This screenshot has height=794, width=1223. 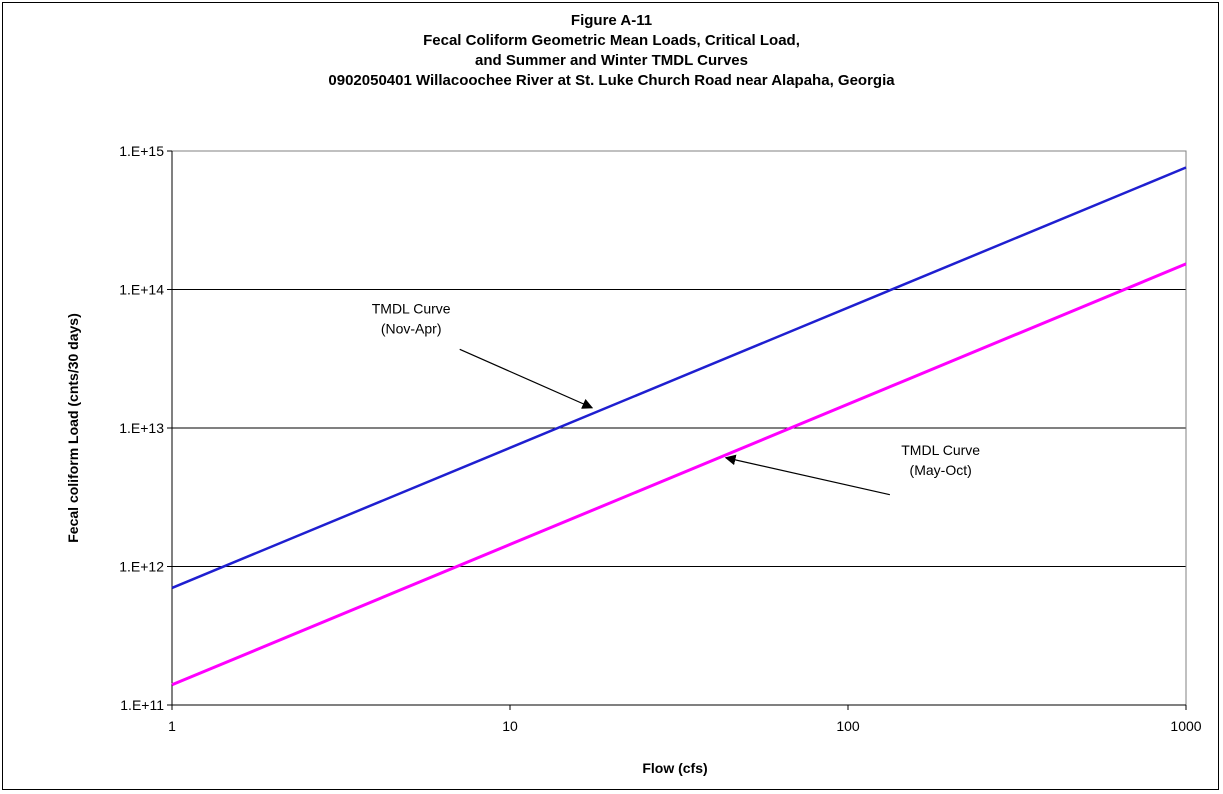 What do you see at coordinates (141, 428) in the screenshot?
I see `y-tick-label-2: 1.E+13` at bounding box center [141, 428].